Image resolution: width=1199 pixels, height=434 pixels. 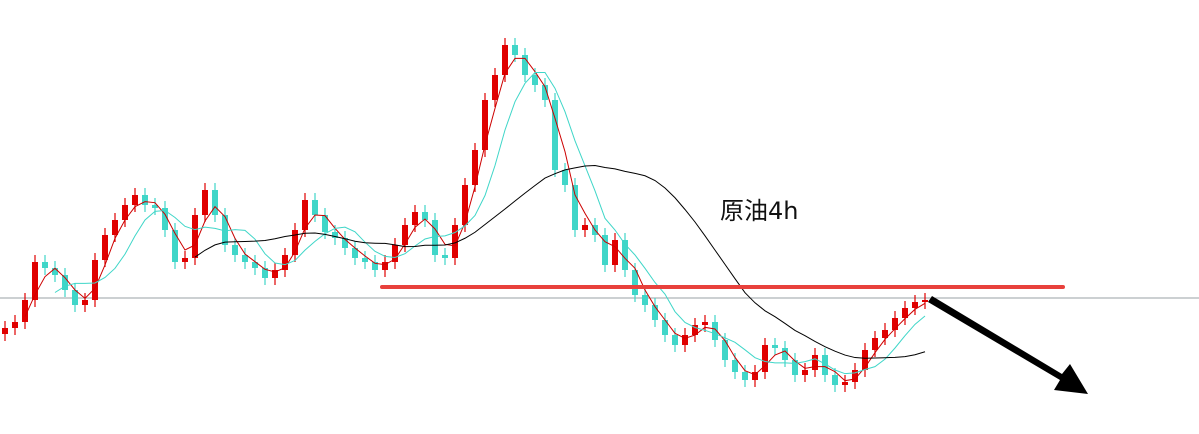 I want to click on chart-title: 原油4h, so click(x=759, y=211).